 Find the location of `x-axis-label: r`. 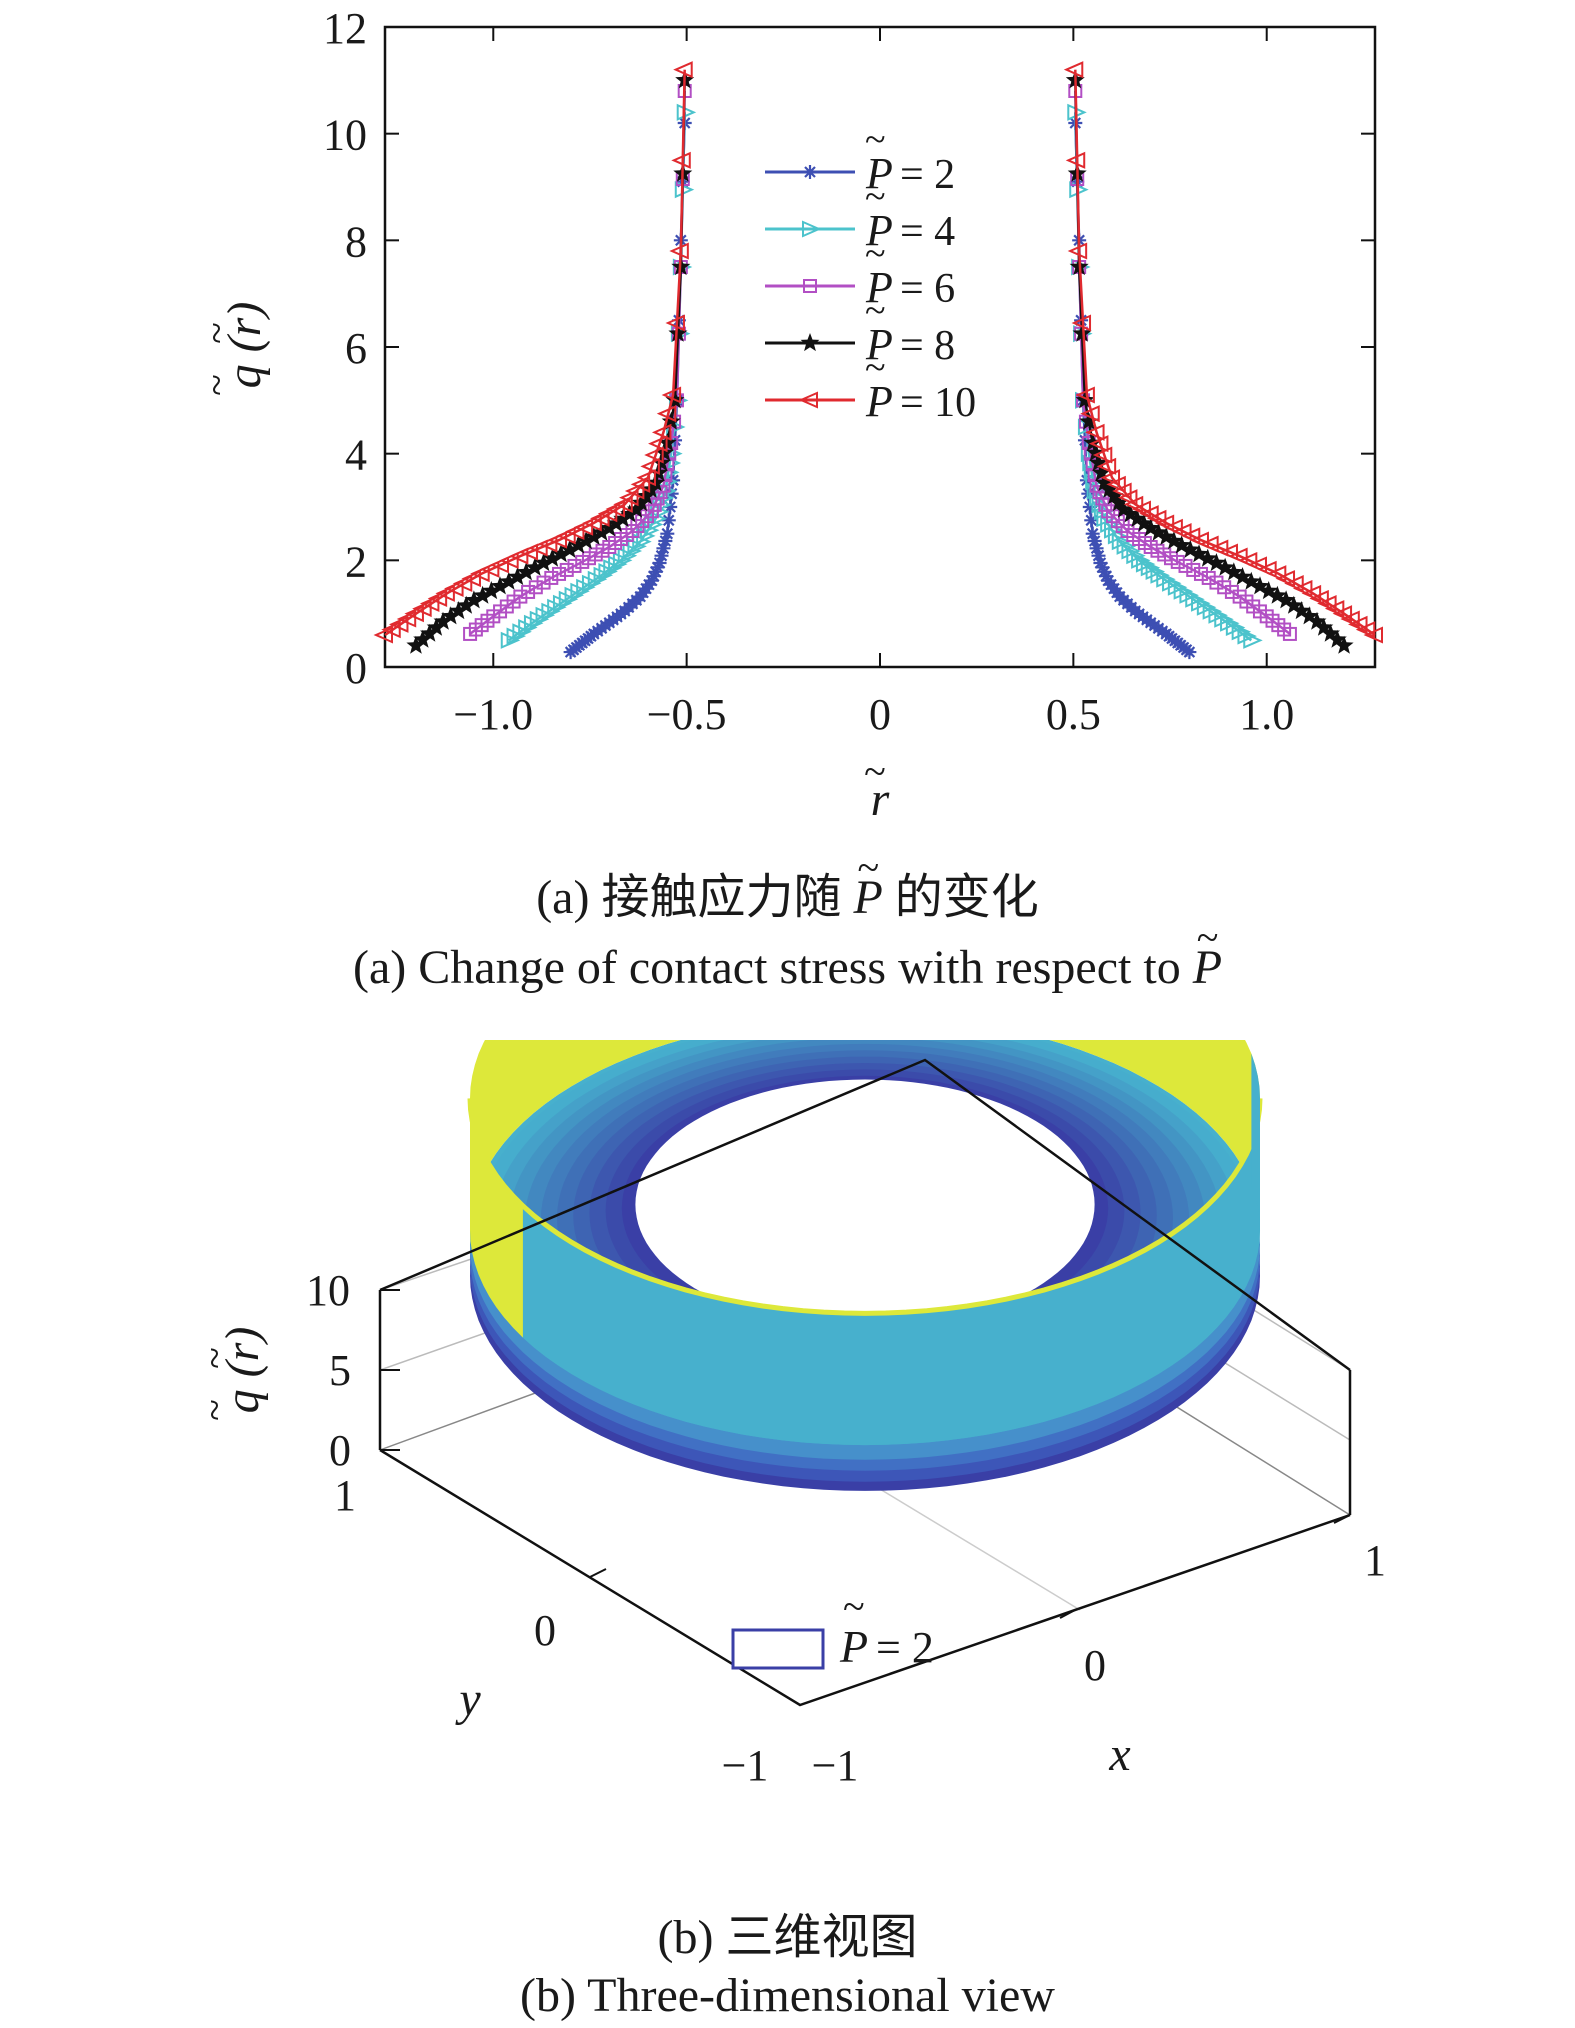

x-axis-label: r is located at coordinates (880, 799).